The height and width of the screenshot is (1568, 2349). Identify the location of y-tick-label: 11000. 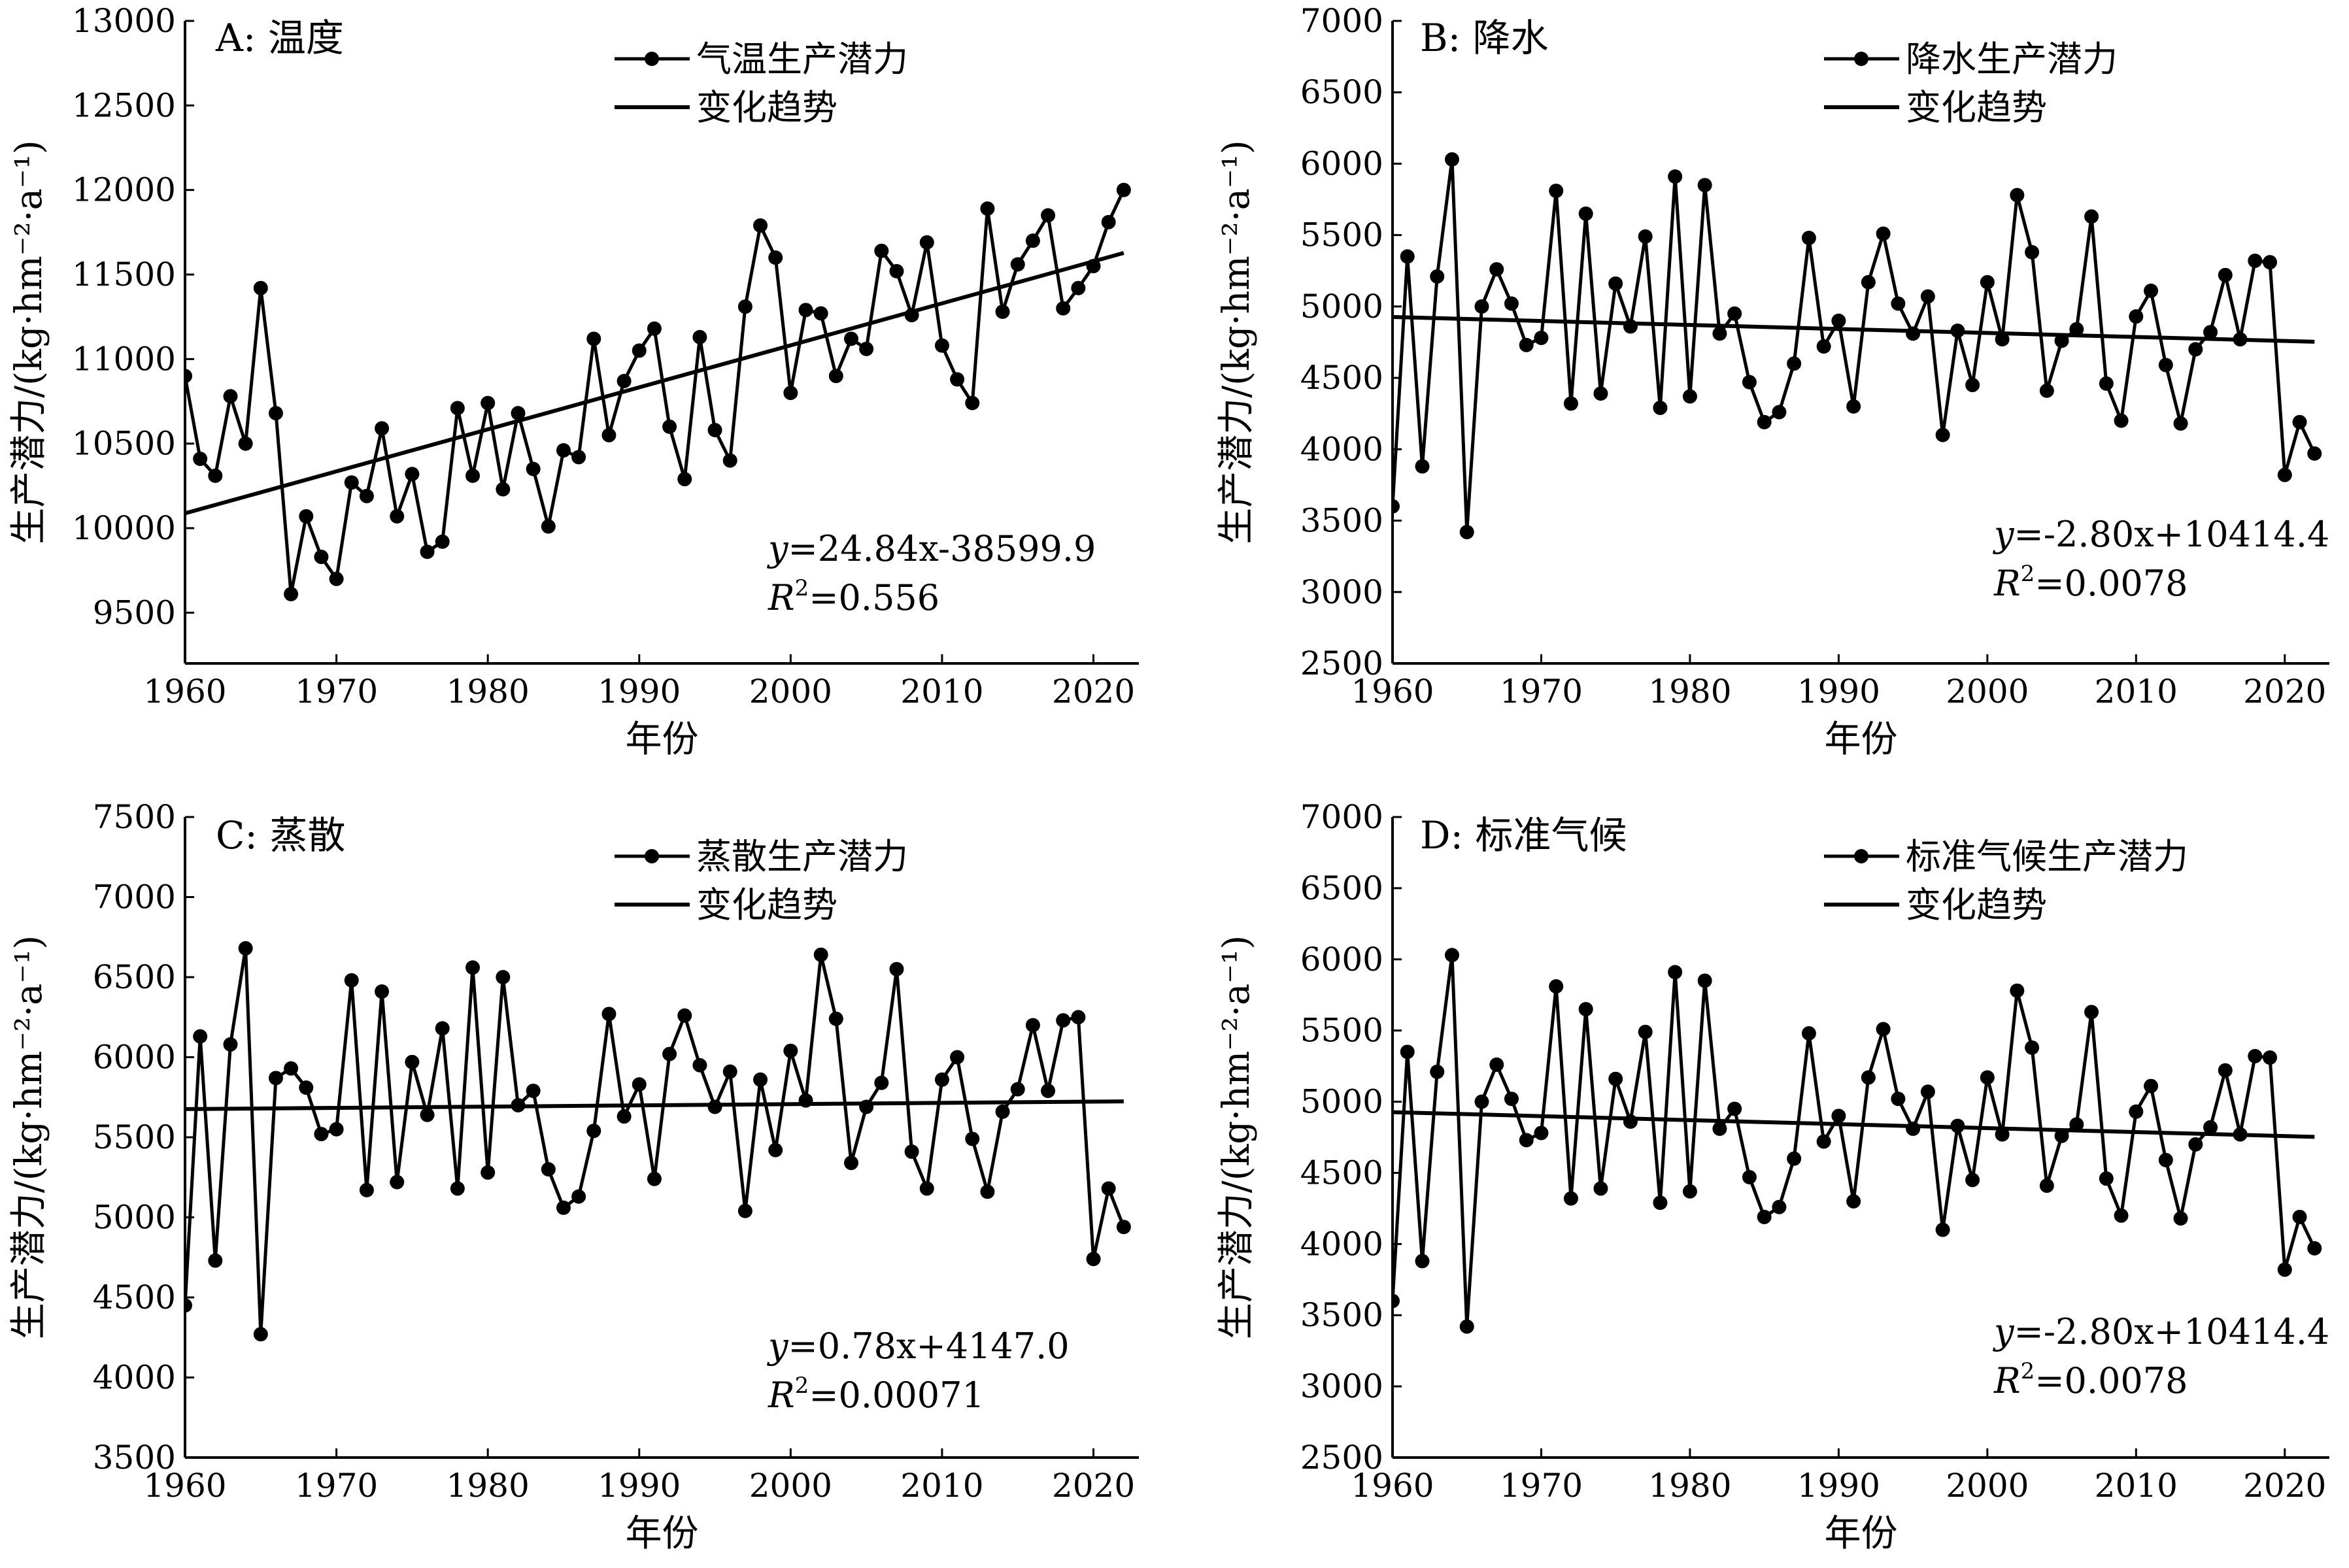
(124, 359).